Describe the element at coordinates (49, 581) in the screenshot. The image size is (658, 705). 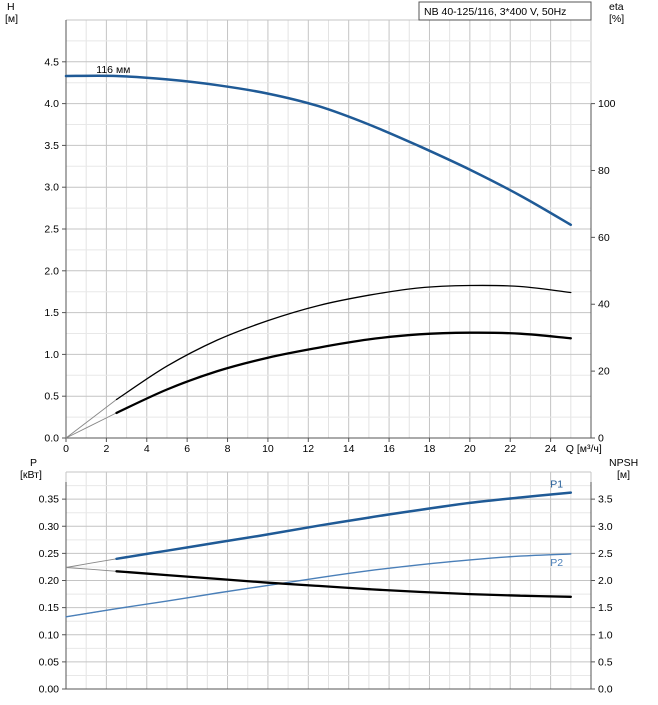
I see `y-tick-label-bottom: 0.20` at that location.